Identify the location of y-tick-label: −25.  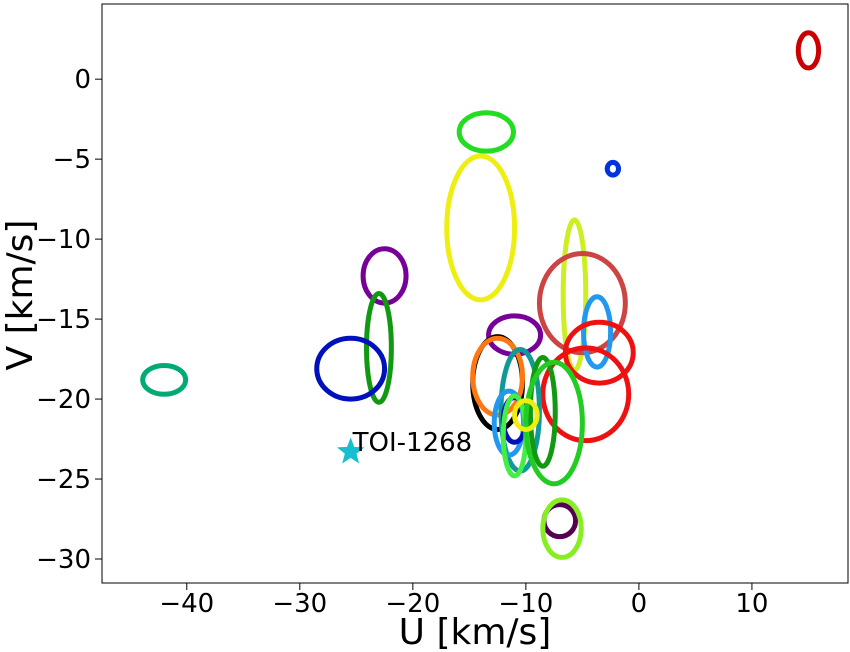
(63, 480).